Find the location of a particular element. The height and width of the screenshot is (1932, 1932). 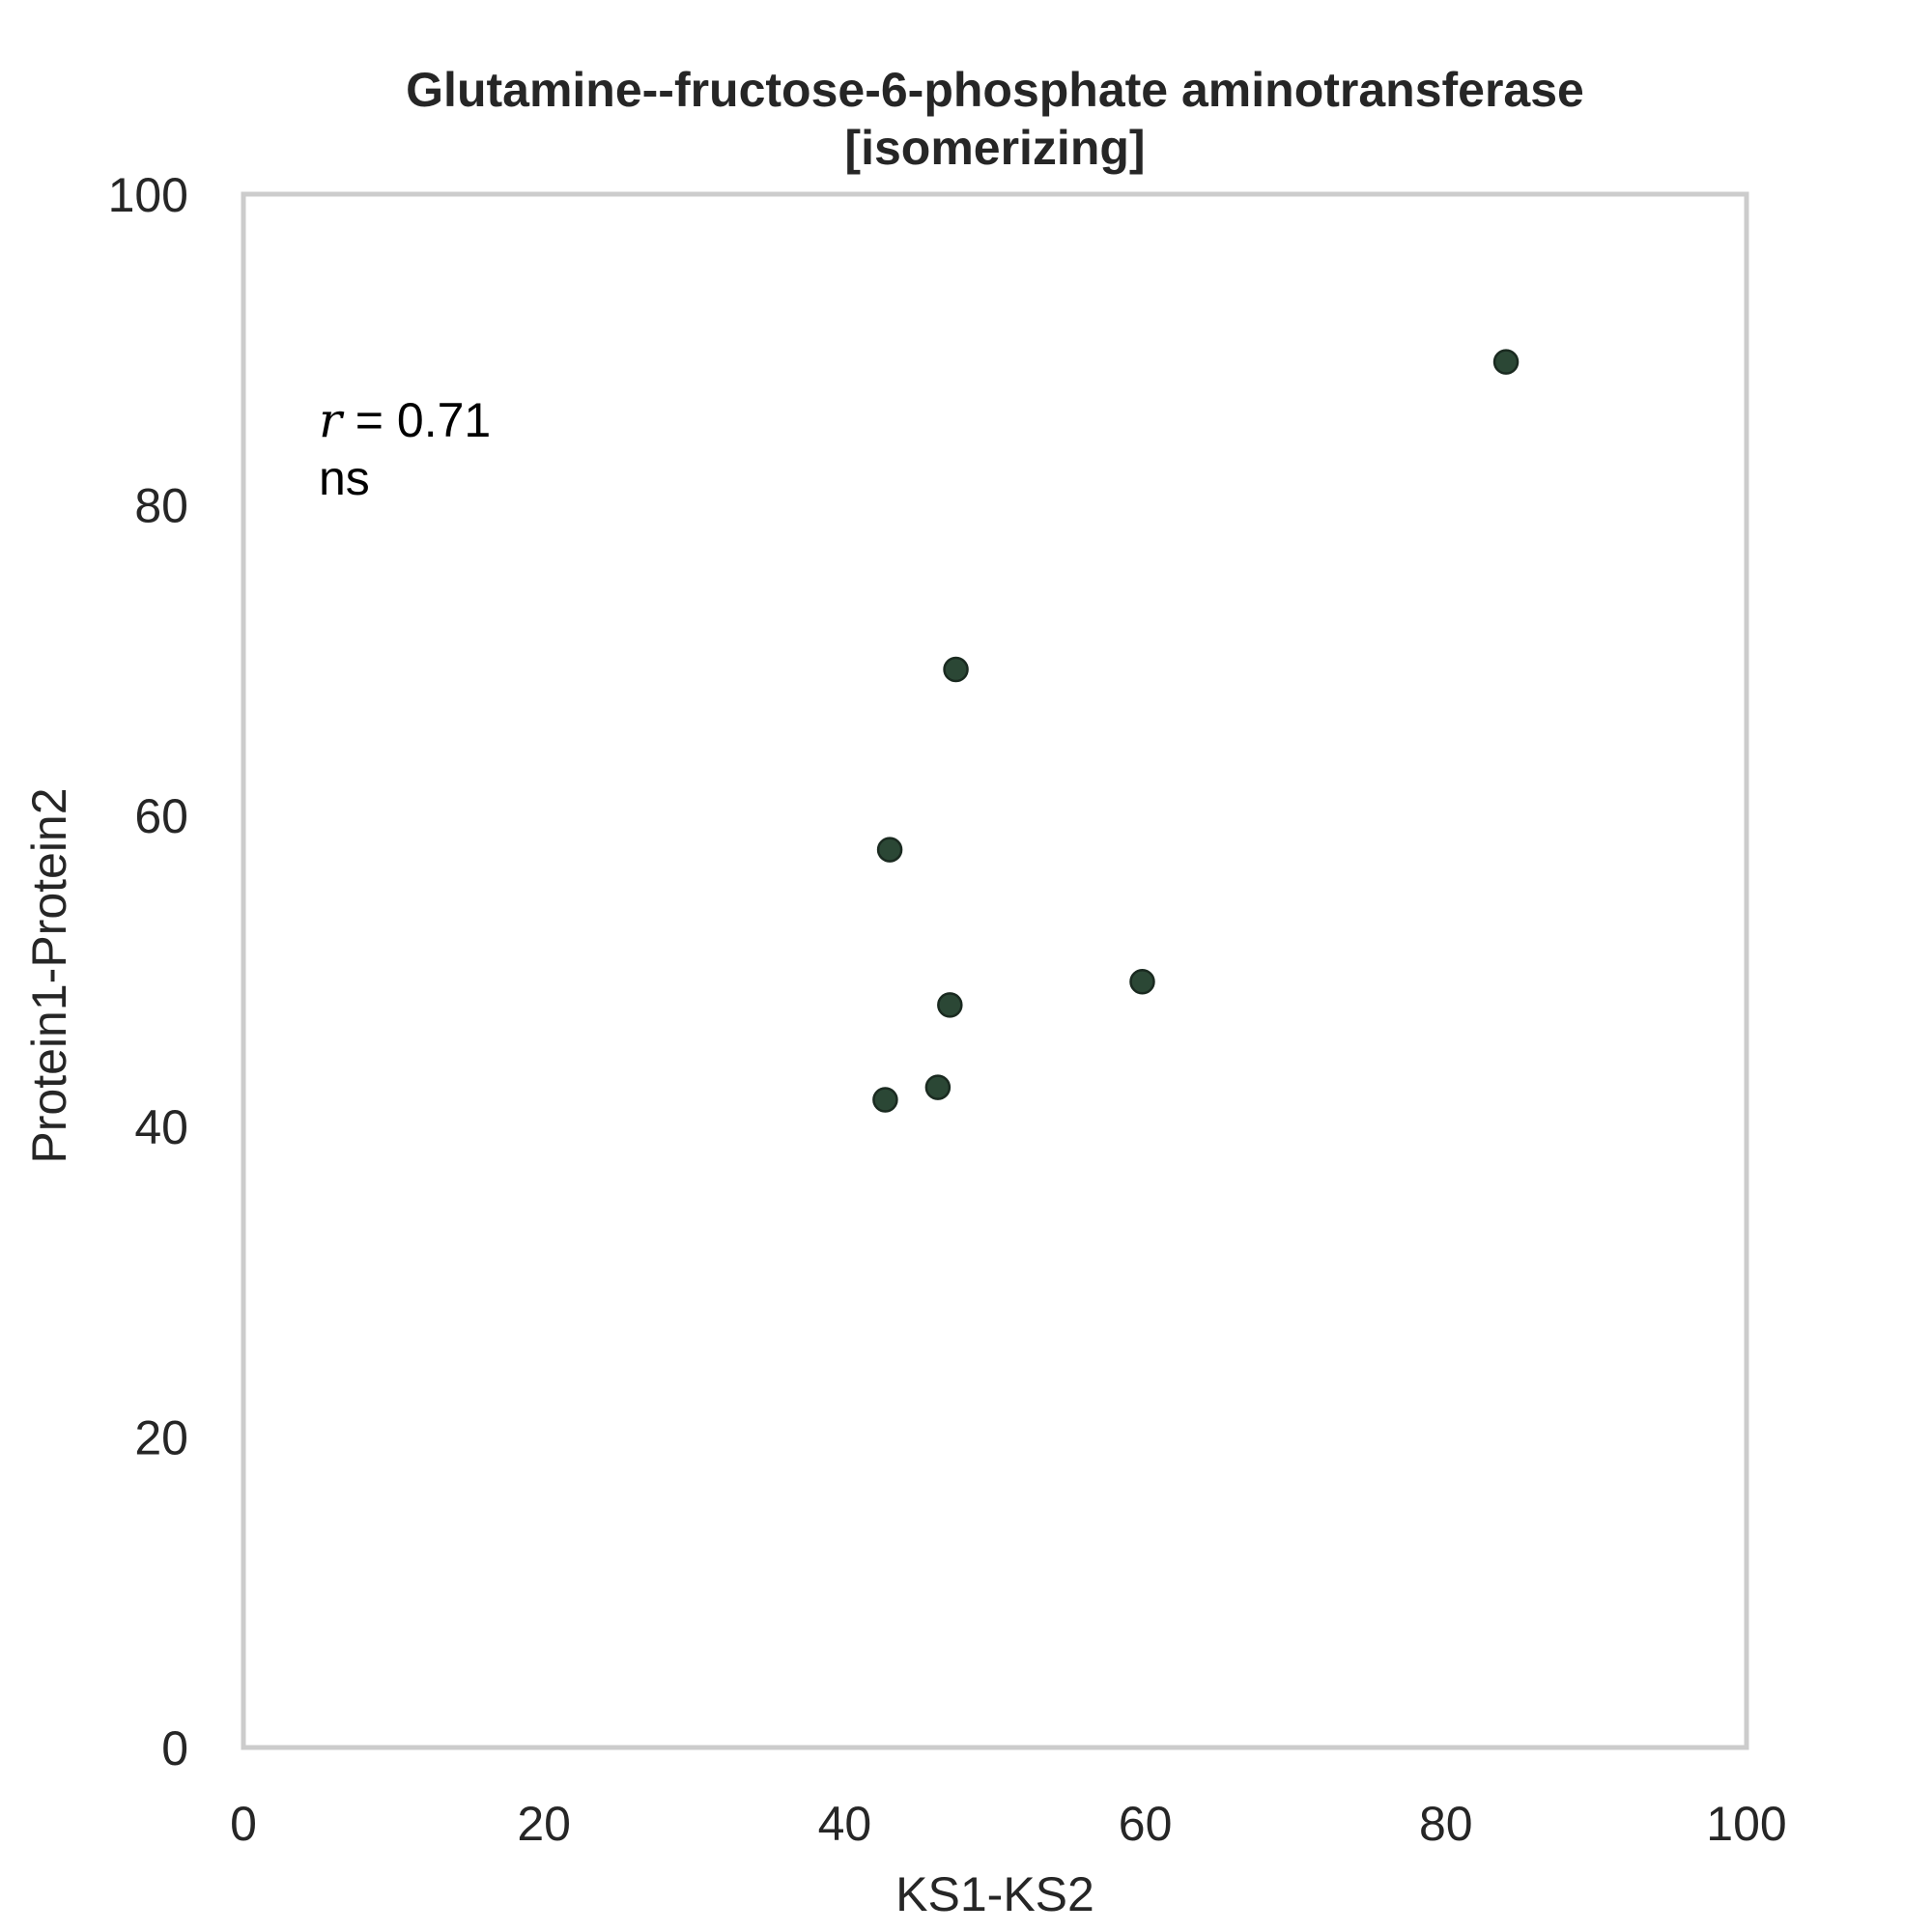

y-tick-label: 40 is located at coordinates (161, 1127).